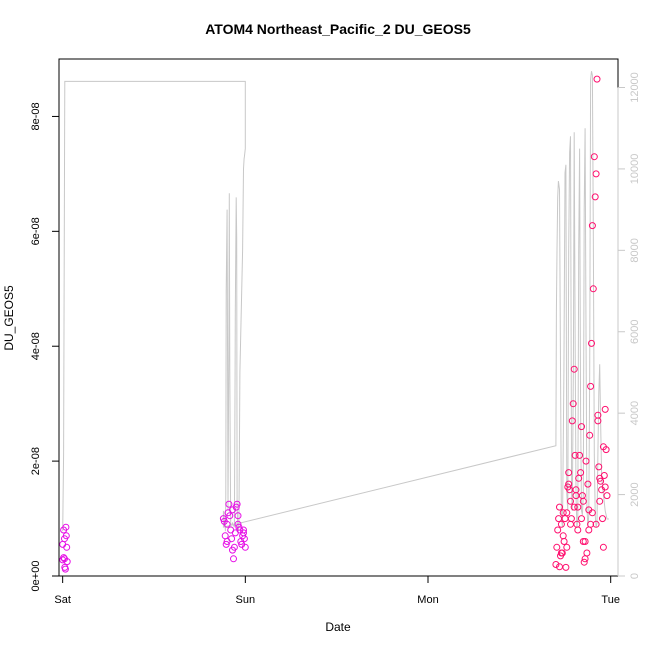 Image resolution: width=650 pixels, height=650 pixels. Describe the element at coordinates (635, 332) in the screenshot. I see `y2-tick-label: 6000` at that location.